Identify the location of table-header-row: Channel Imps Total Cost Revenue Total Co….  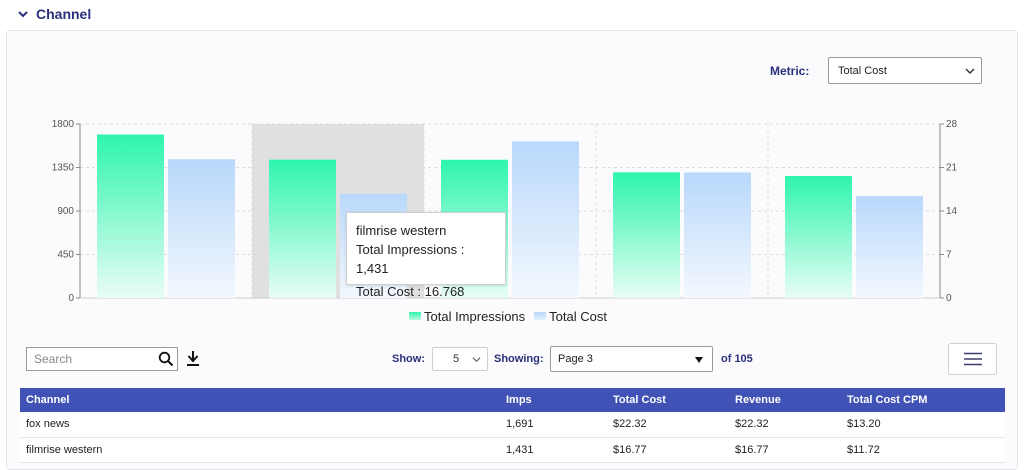
(512, 400).